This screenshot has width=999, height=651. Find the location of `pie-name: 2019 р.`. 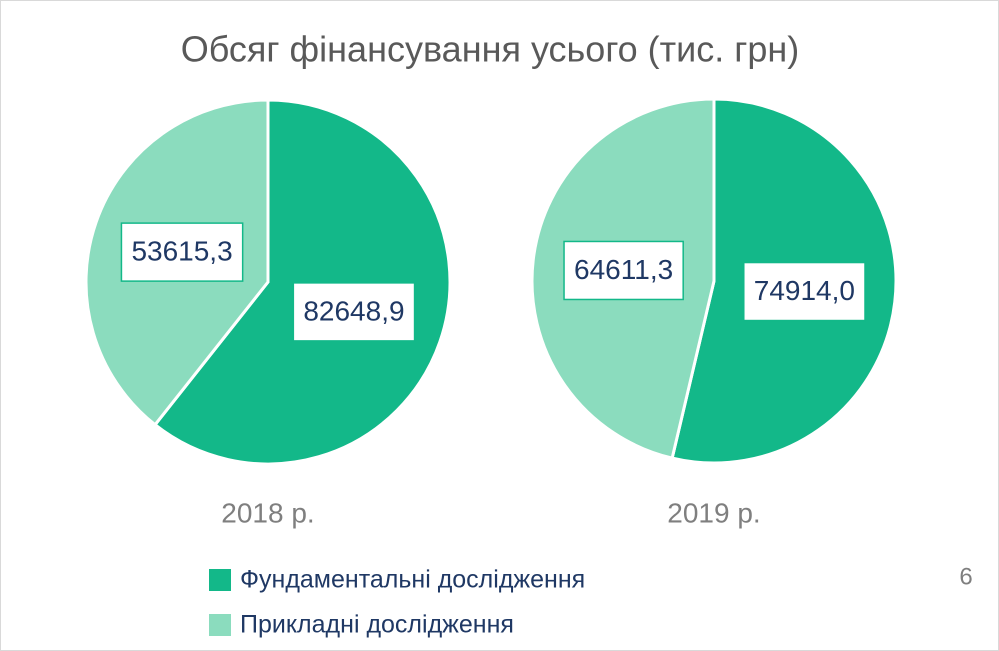

pie-name: 2019 р. is located at coordinates (713, 512).